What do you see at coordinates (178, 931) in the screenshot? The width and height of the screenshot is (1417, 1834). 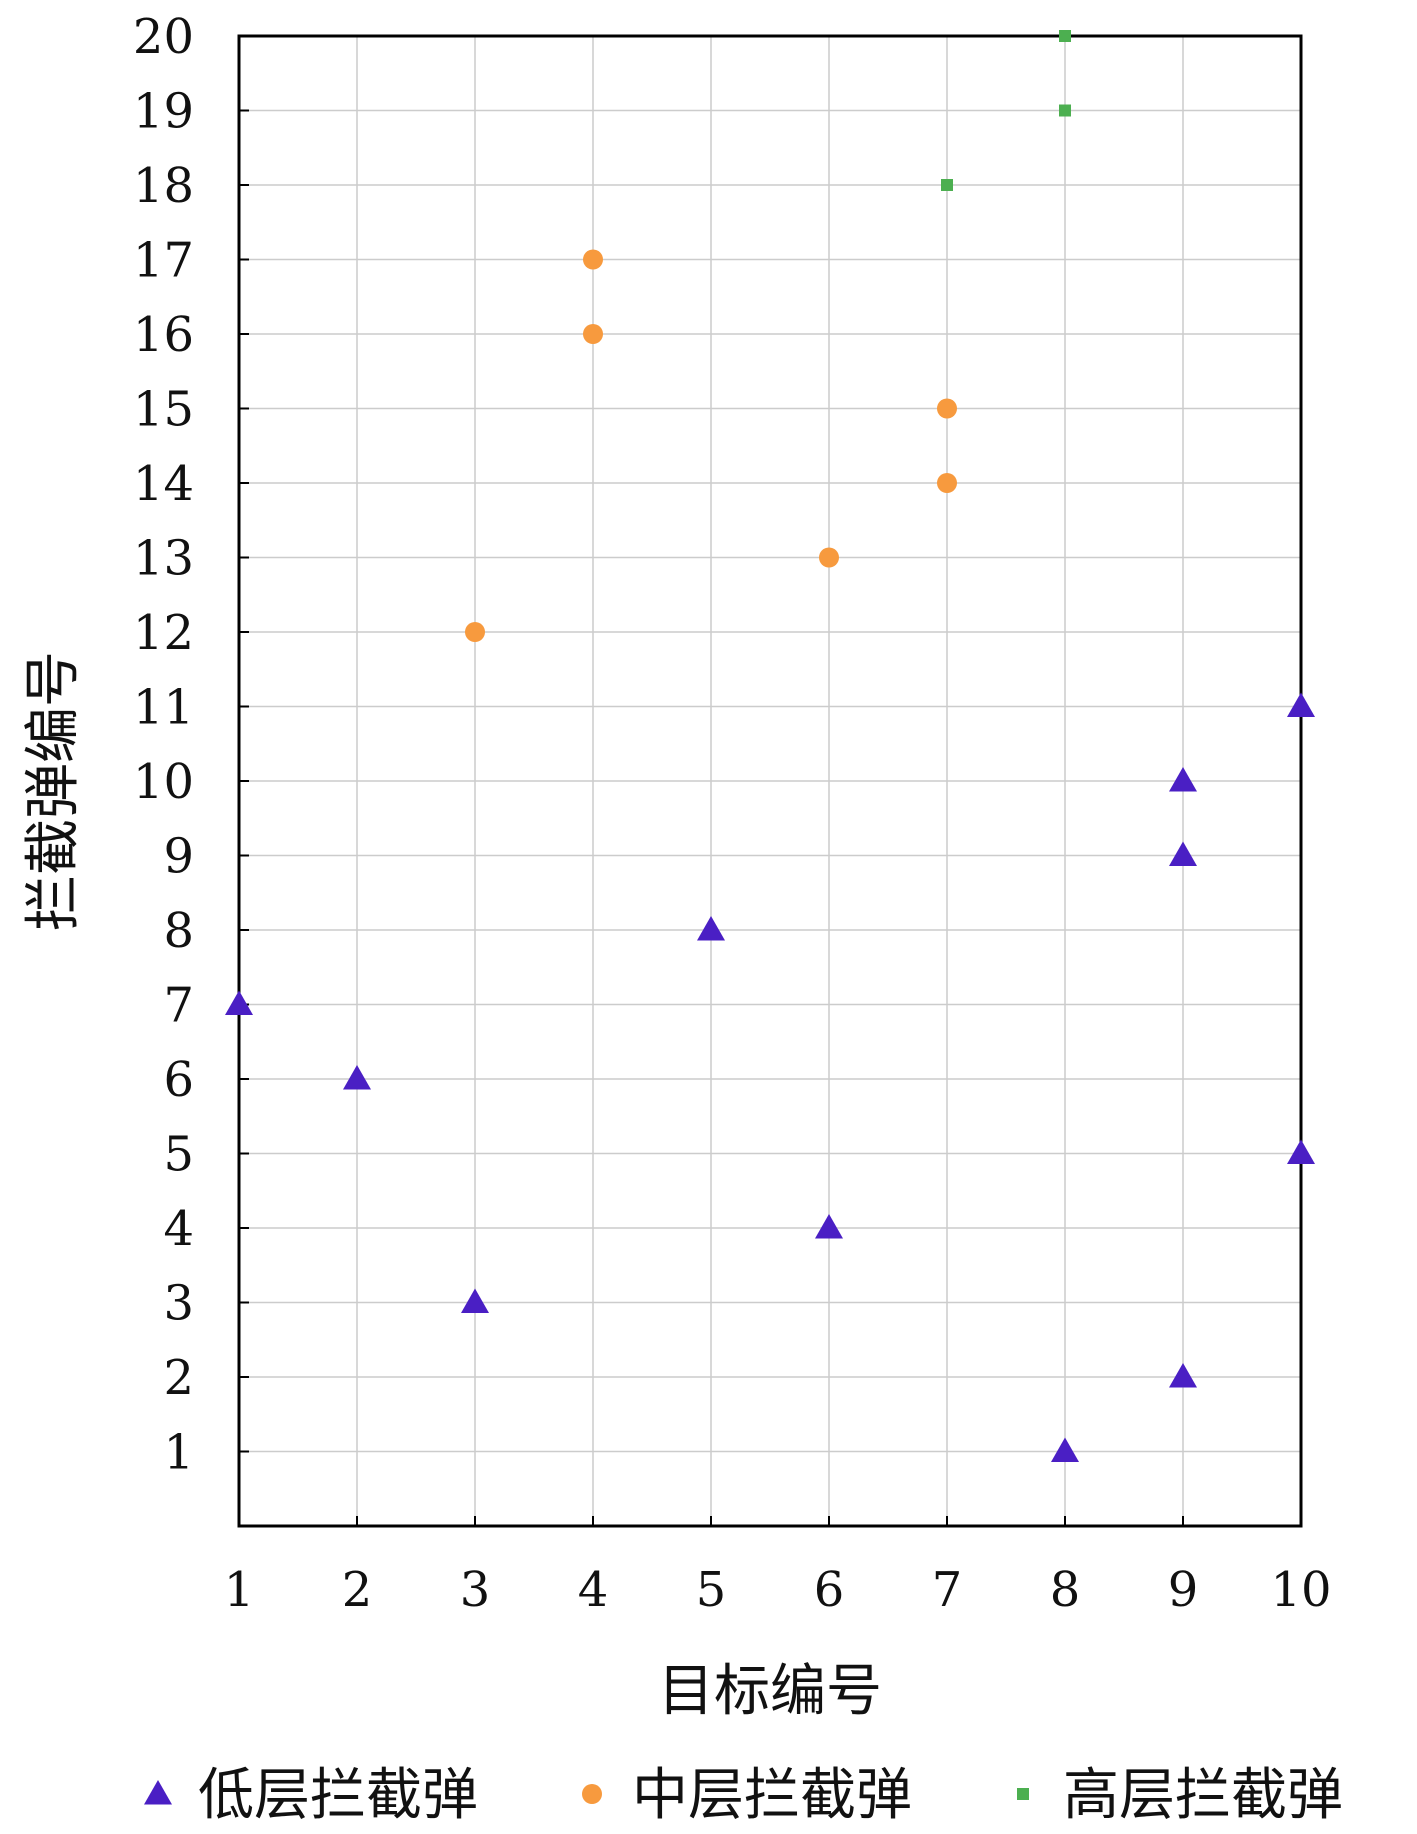 I see `y-tick-label: 8` at bounding box center [178, 931].